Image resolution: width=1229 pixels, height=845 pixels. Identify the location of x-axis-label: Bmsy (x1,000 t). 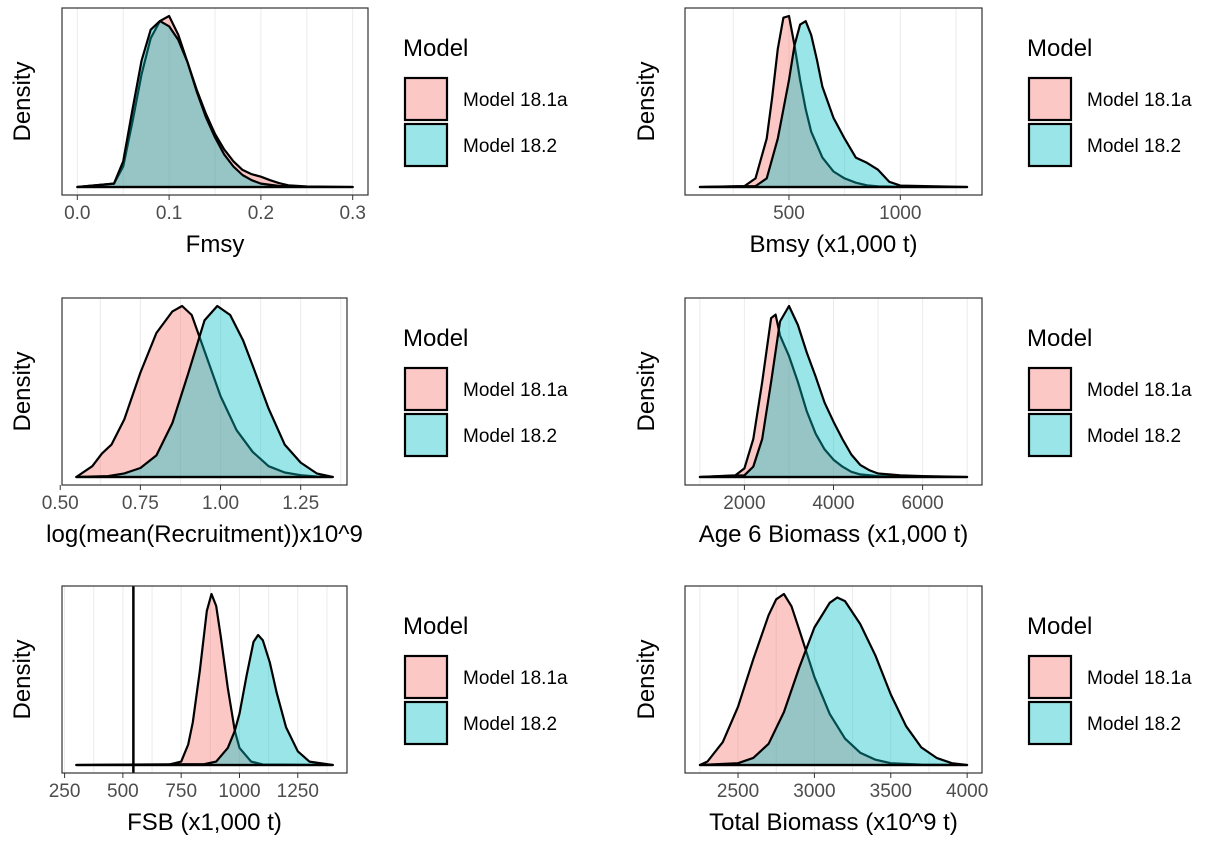
(833, 244).